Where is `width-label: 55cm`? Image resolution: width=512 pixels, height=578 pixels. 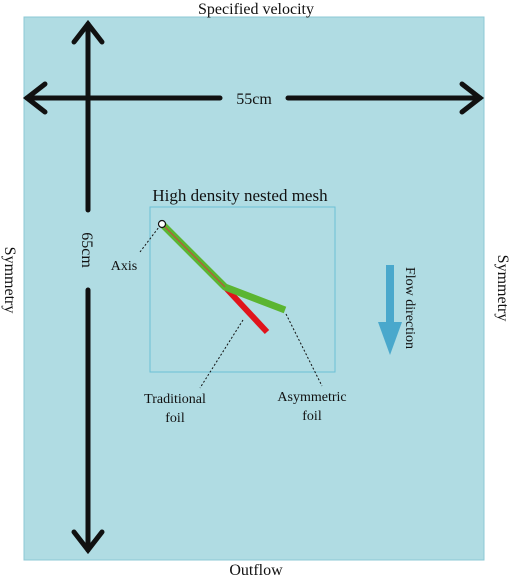 width-label: 55cm is located at coordinates (254, 99).